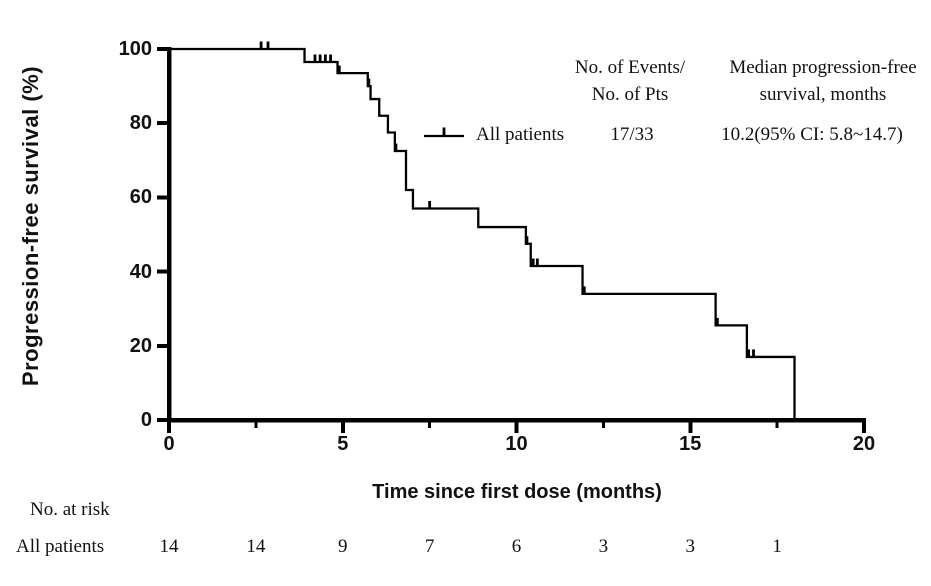  I want to click on risk-row-label: All patients, so click(60, 546).